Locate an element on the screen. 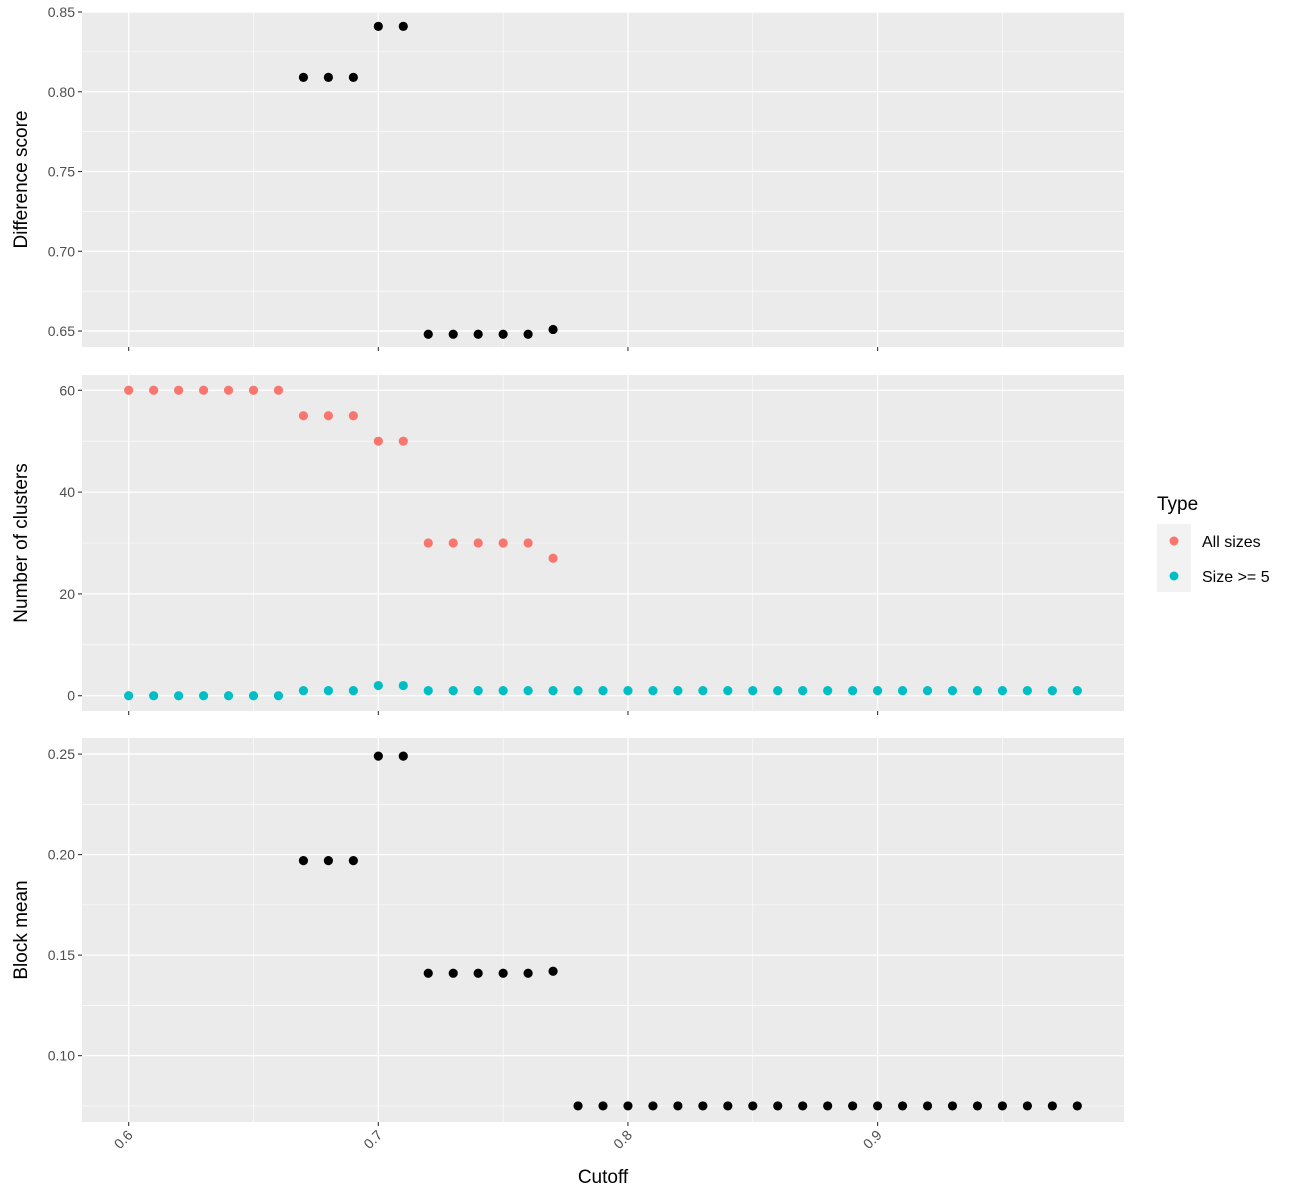 The height and width of the screenshot is (1200, 1300). legend-label-size-5: Size >= 5 is located at coordinates (1236, 577).